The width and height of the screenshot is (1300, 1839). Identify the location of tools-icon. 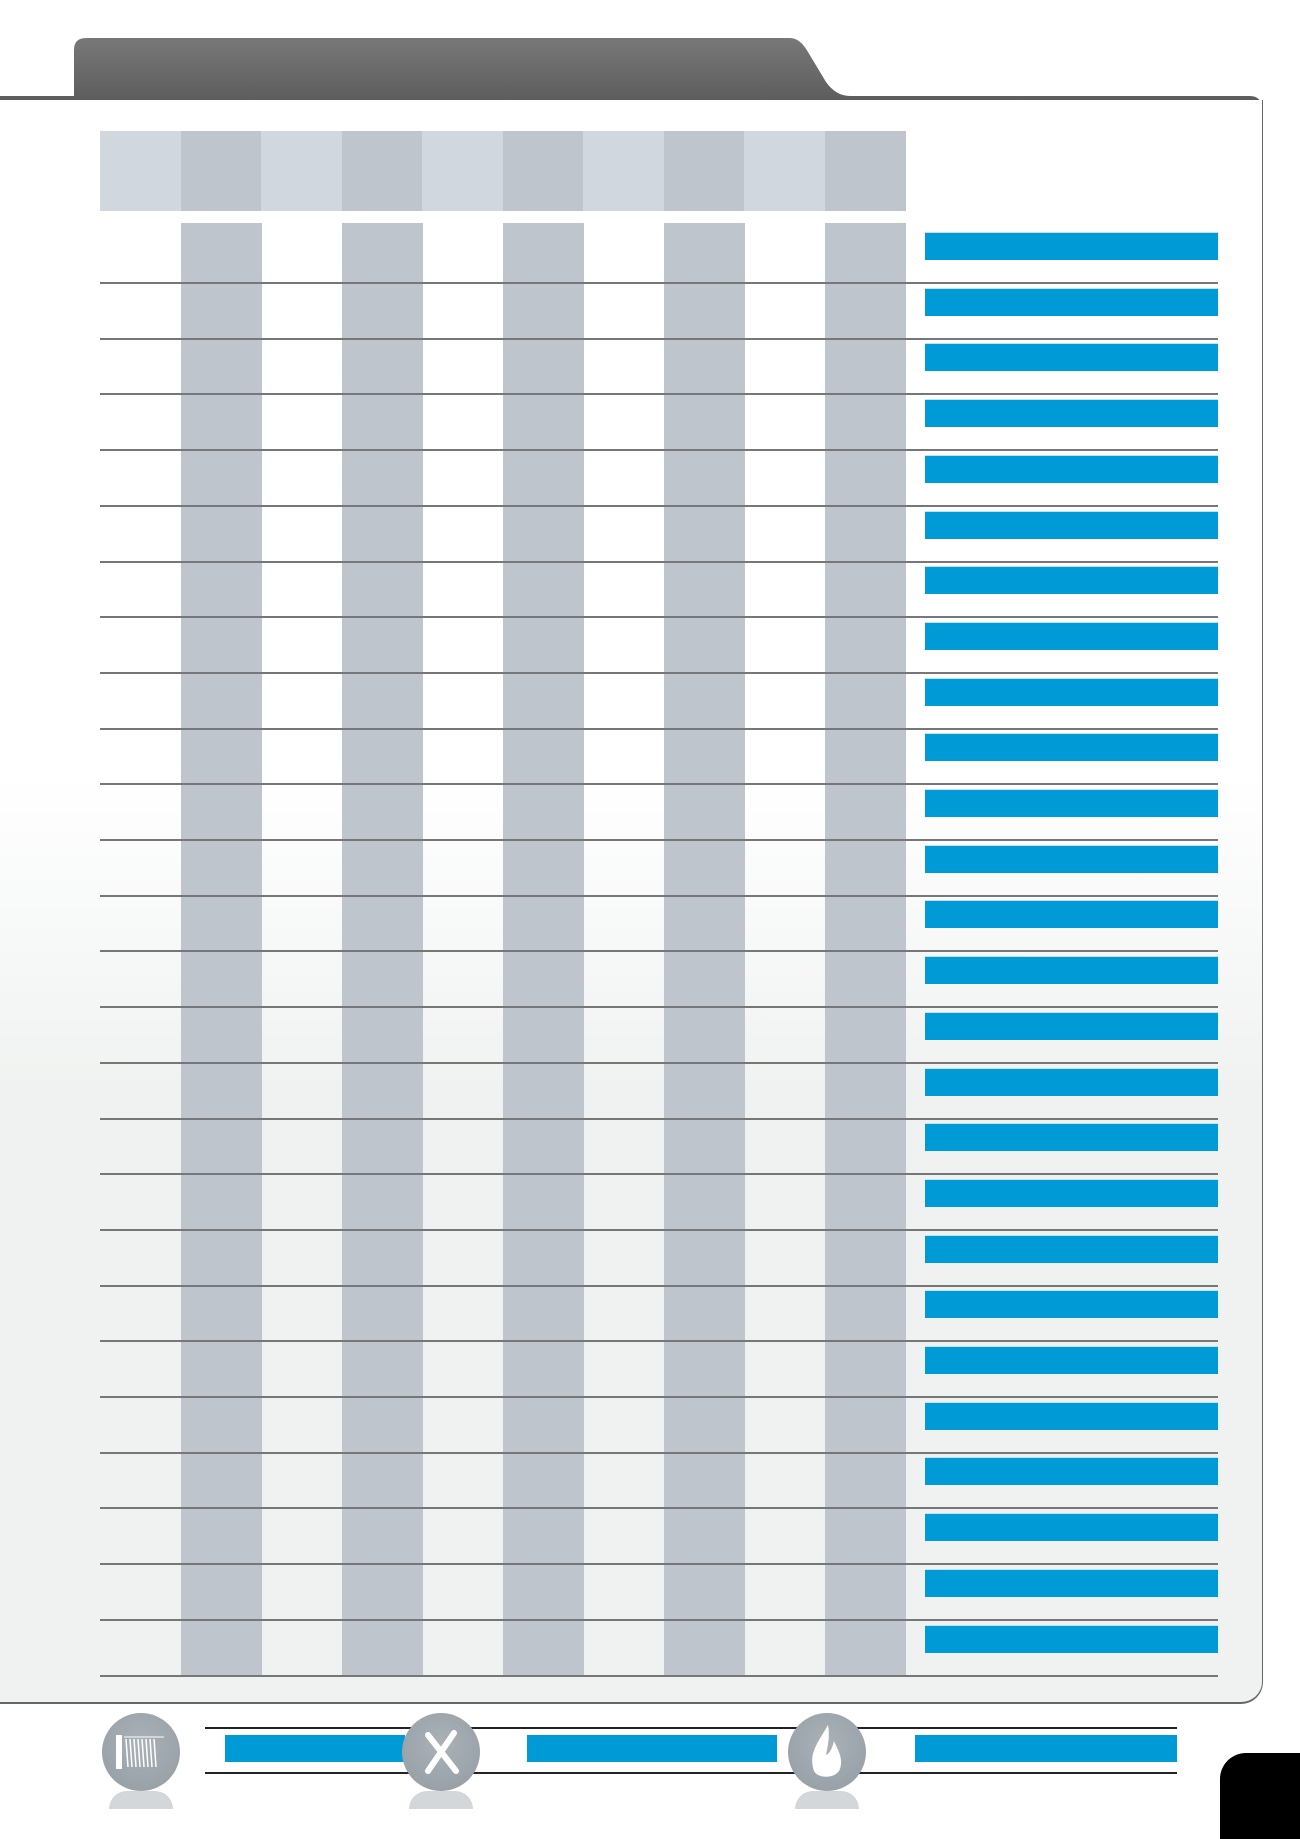
(441, 1752).